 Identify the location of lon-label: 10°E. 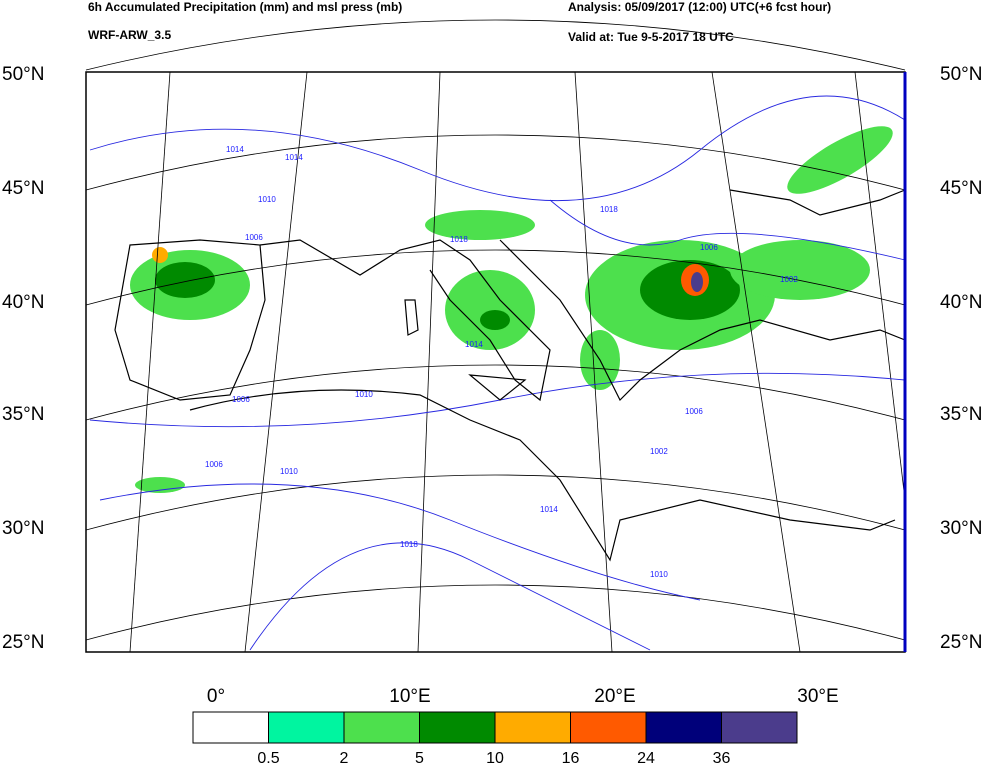
(409, 696).